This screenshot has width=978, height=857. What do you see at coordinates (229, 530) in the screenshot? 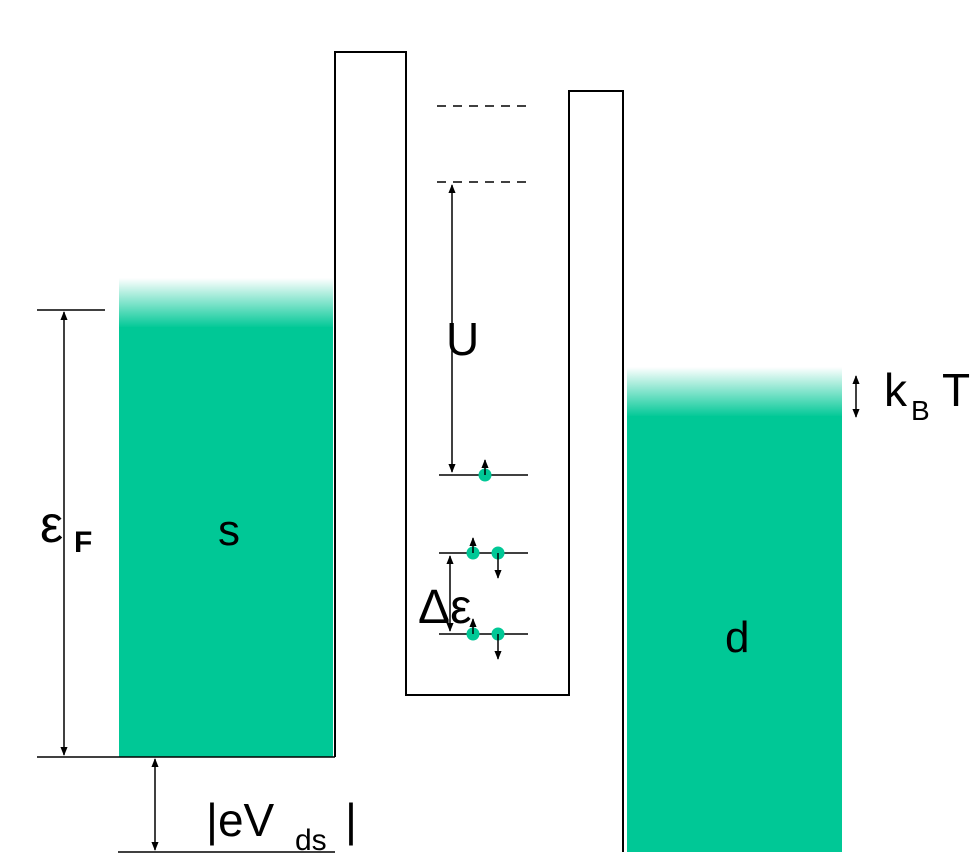
I see `source-label: s` at bounding box center [229, 530].